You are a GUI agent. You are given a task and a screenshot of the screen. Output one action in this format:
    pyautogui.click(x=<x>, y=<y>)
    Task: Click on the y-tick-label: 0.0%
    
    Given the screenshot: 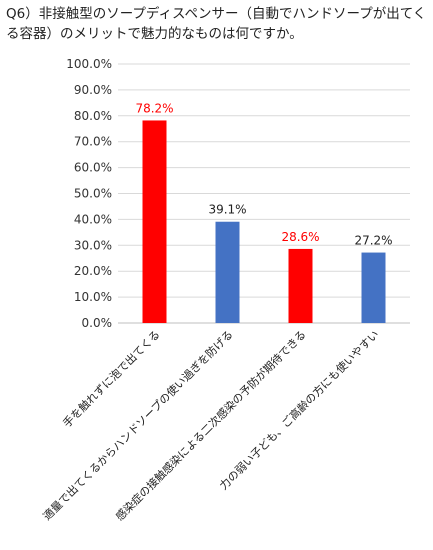 What is the action you would take?
    pyautogui.click(x=97, y=323)
    